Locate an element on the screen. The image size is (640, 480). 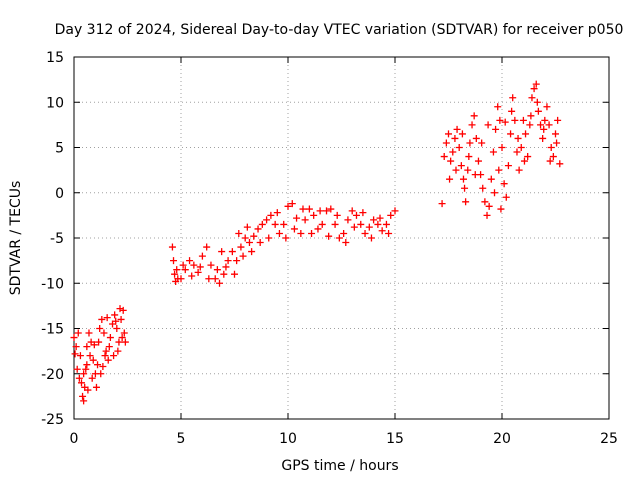
x-tick-label: 0 is located at coordinates (74, 439).